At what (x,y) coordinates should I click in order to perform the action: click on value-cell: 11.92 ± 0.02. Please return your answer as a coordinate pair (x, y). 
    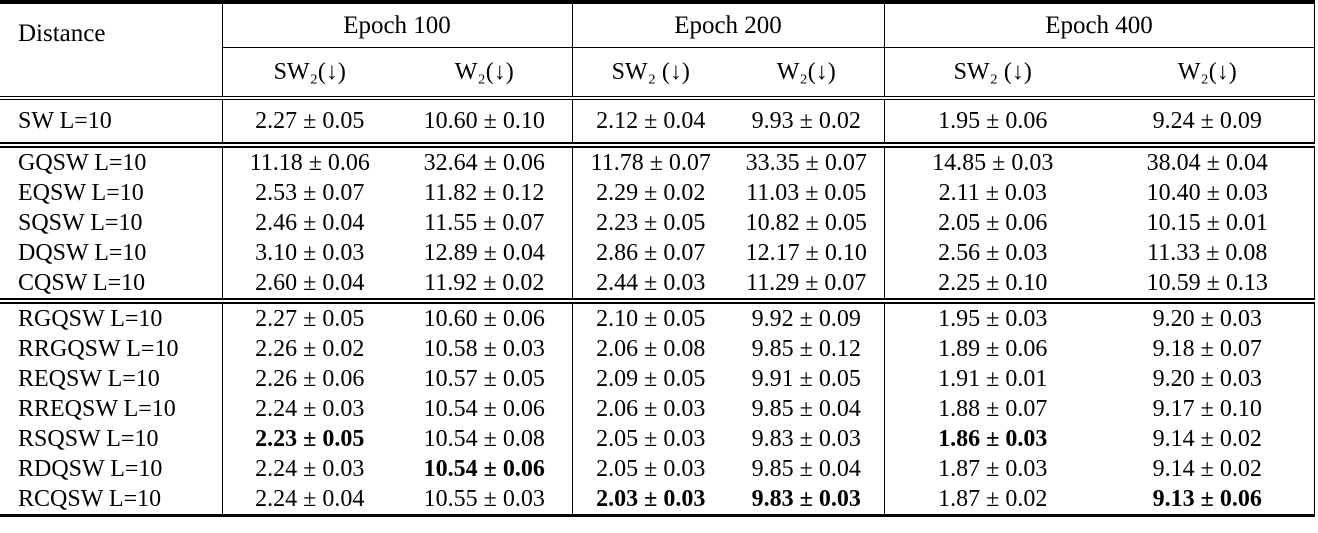
    Looking at the image, I should click on (485, 284).